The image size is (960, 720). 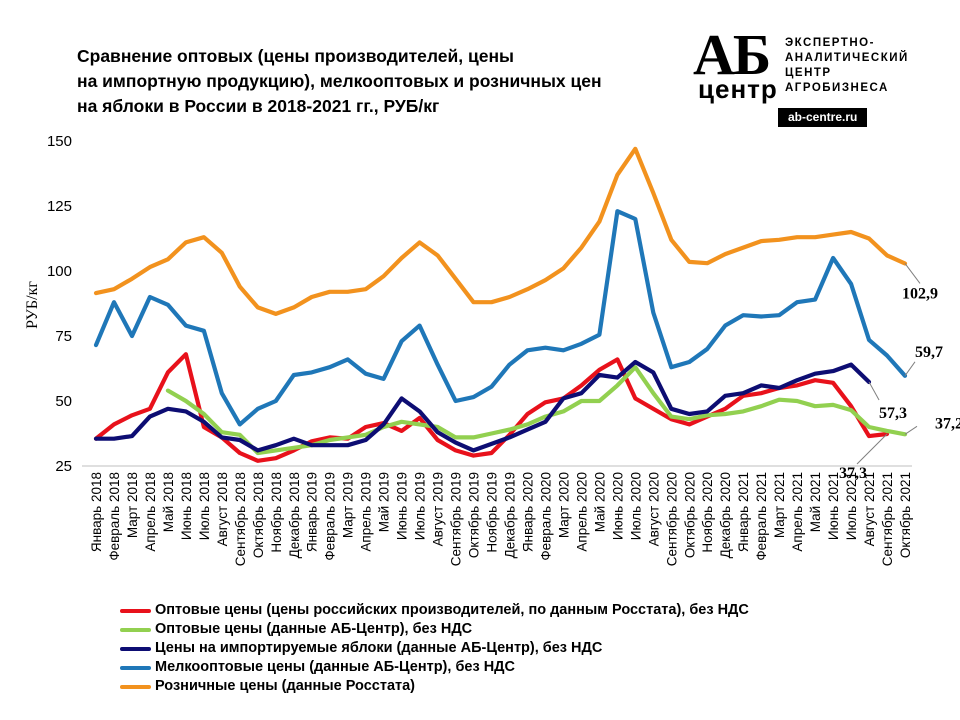 What do you see at coordinates (617, 506) in the screenshot?
I see `x-tick-label-29: Июнь 2020` at bounding box center [617, 506].